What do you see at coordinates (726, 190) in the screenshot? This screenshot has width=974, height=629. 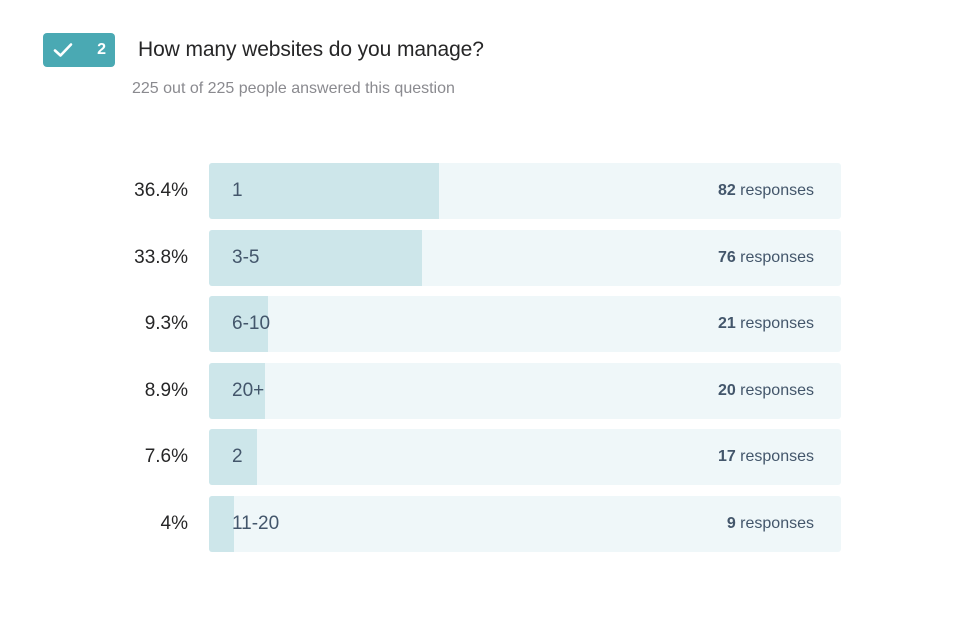 I see `bar-value-label: 82` at bounding box center [726, 190].